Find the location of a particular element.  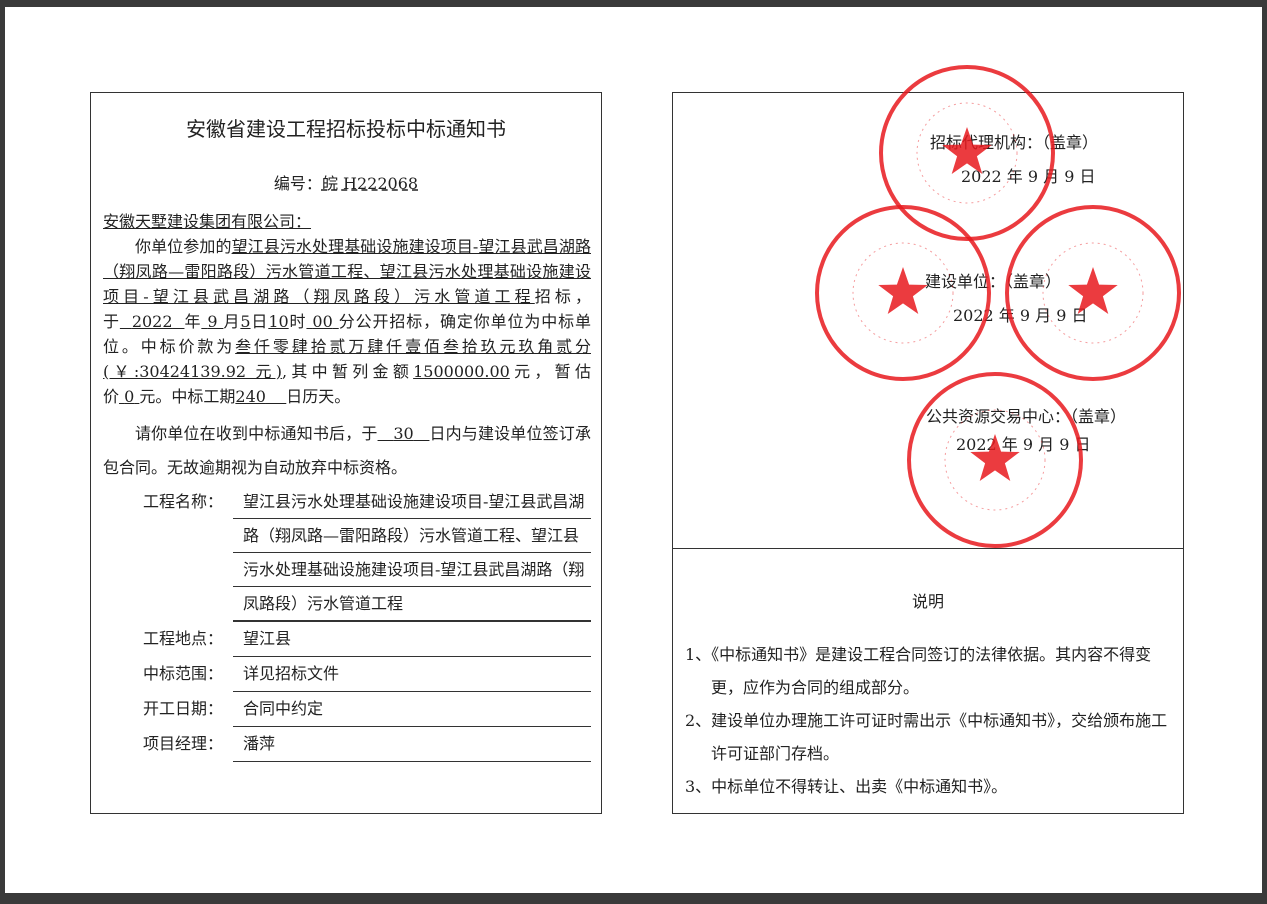

text: 月 is located at coordinates (232, 321).